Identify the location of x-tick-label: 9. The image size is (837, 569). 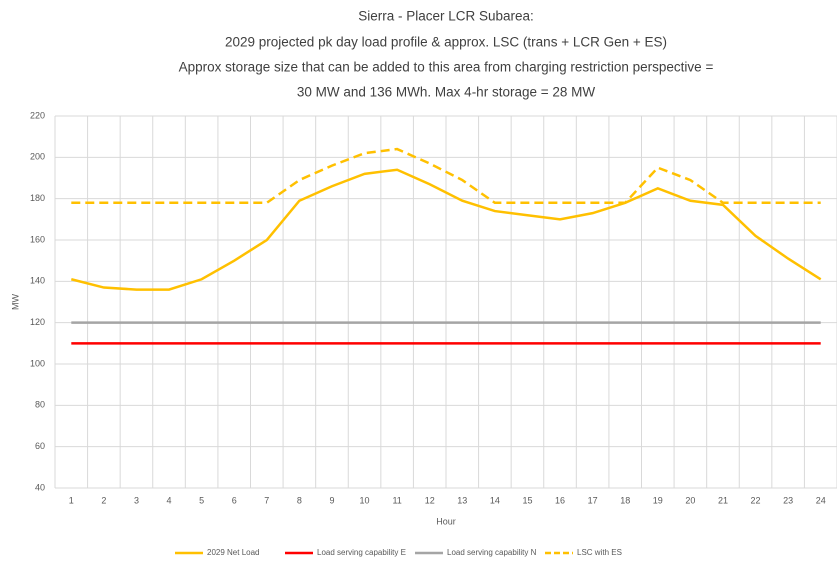
(331, 500).